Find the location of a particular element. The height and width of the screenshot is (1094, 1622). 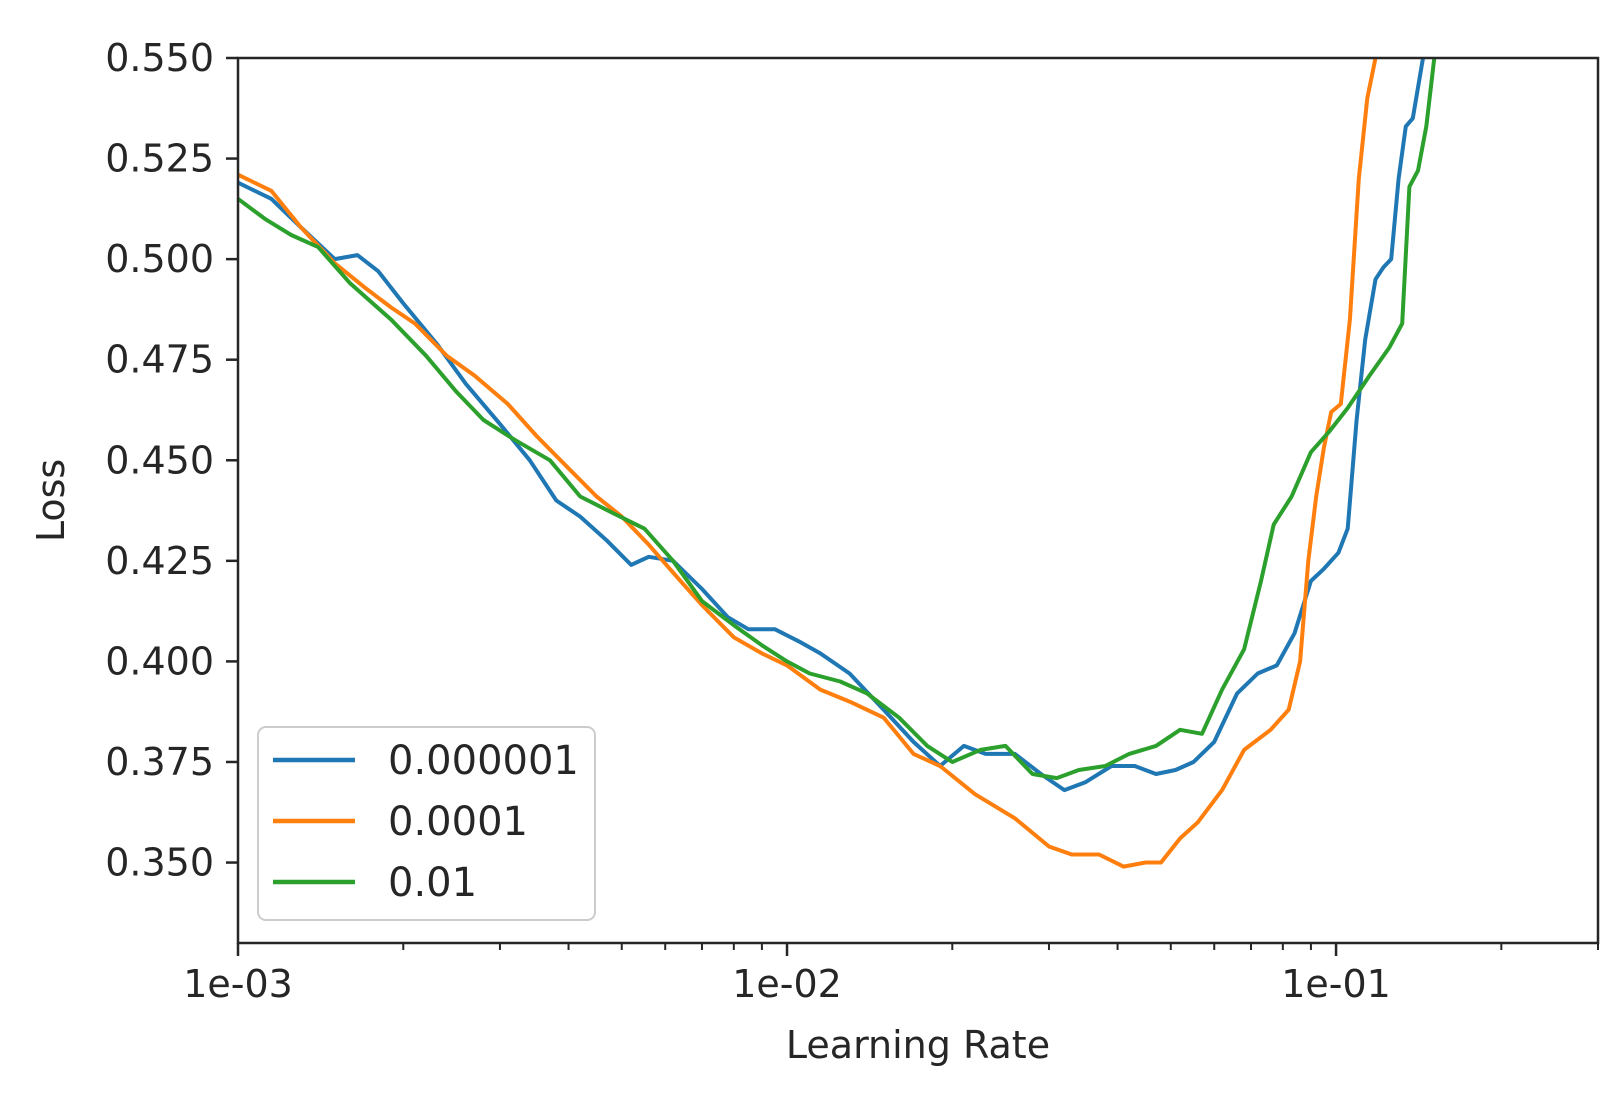

y-tick-label: 0.400 is located at coordinates (159, 661).